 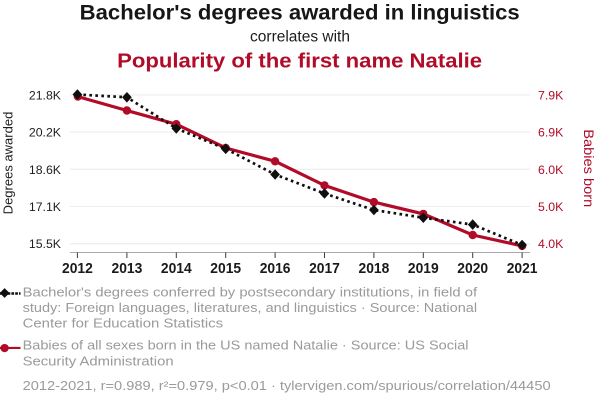 What do you see at coordinates (225, 268) in the screenshot?
I see `svg-text: 2015` at bounding box center [225, 268].